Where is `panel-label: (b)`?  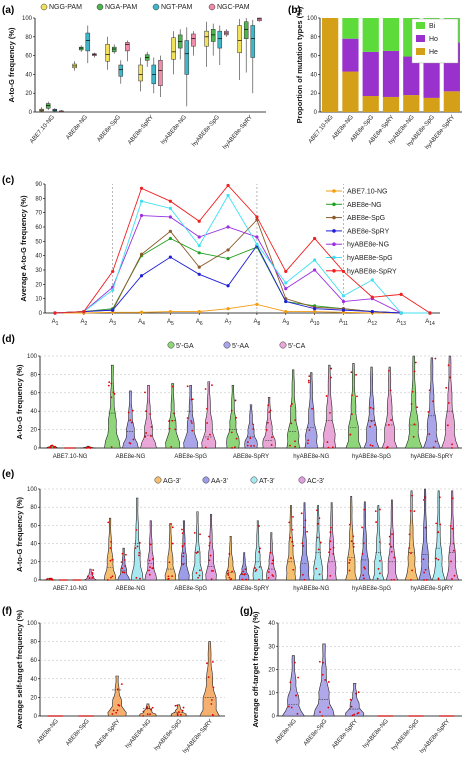 panel-label: (b) is located at coordinates (294, 10).